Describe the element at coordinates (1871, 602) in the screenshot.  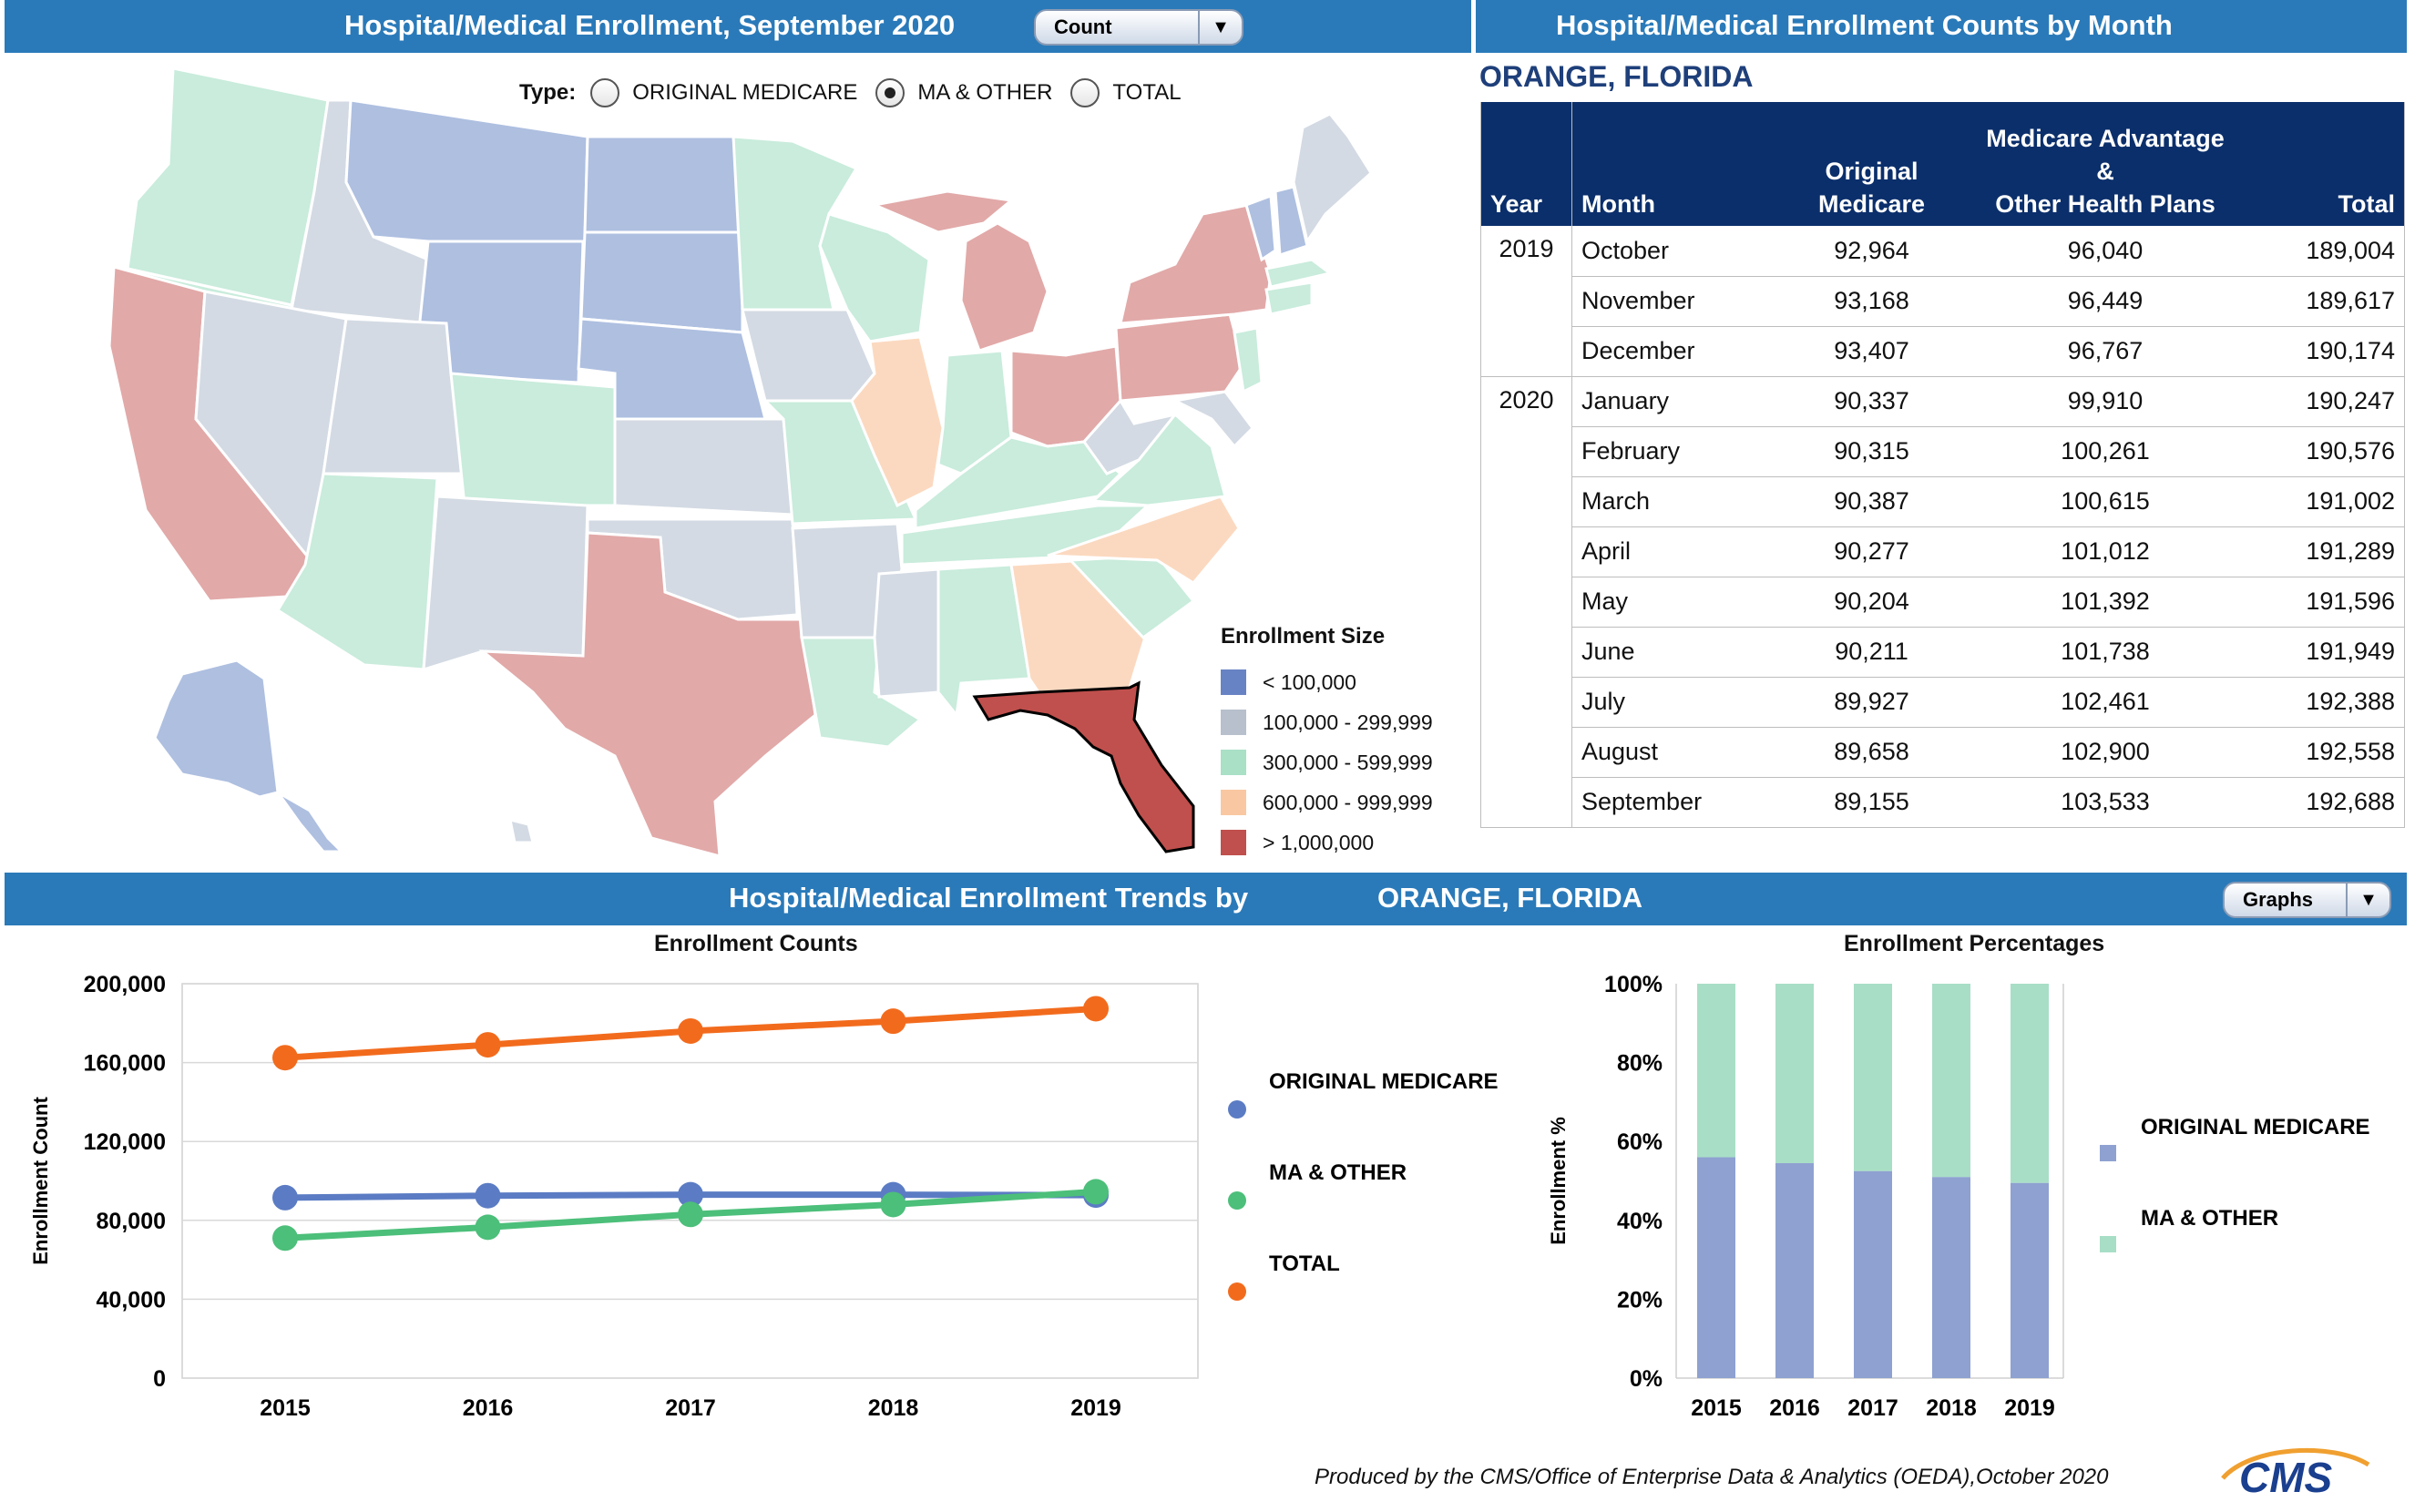
I see `cell-original-medicare: 90,204` at that location.